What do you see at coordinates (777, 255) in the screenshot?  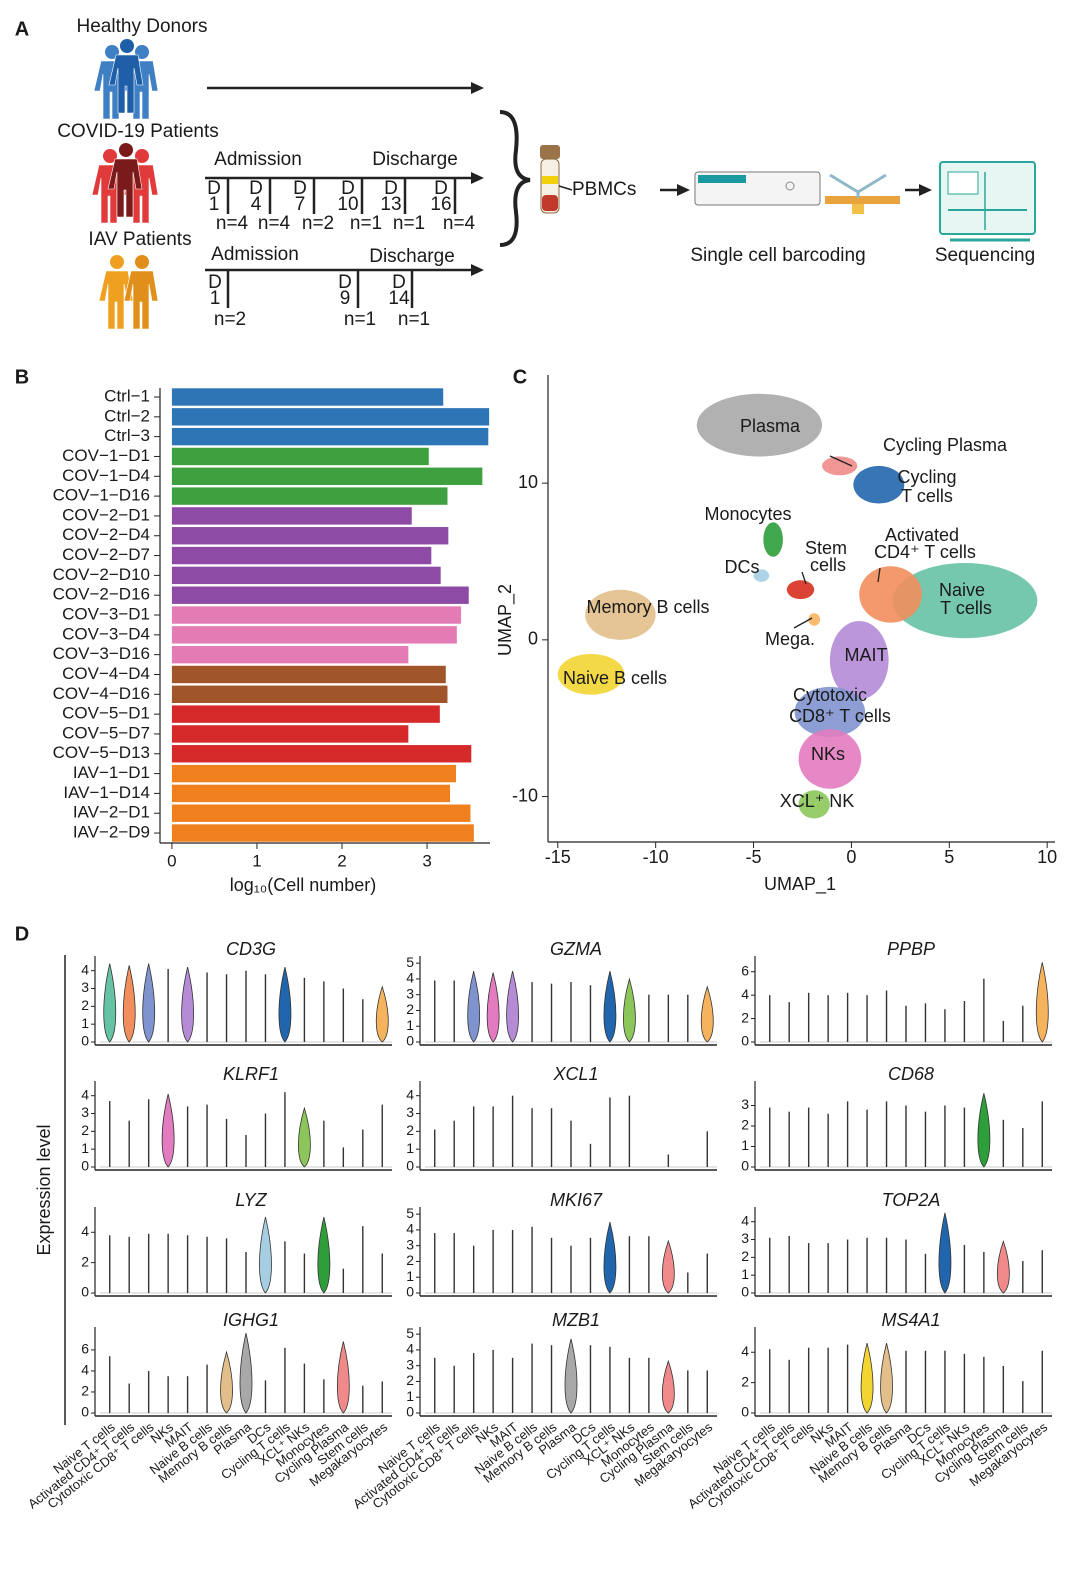 I see `step-label: Single cell barcoding` at bounding box center [777, 255].